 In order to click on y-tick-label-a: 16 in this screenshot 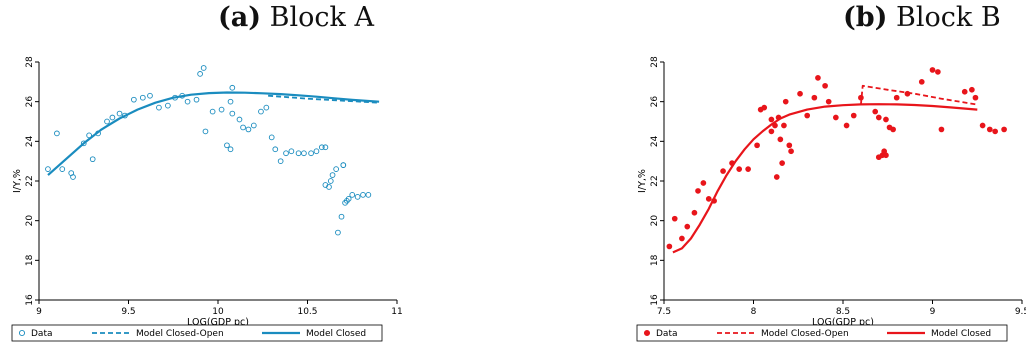, I will do `click(30, 300)`.